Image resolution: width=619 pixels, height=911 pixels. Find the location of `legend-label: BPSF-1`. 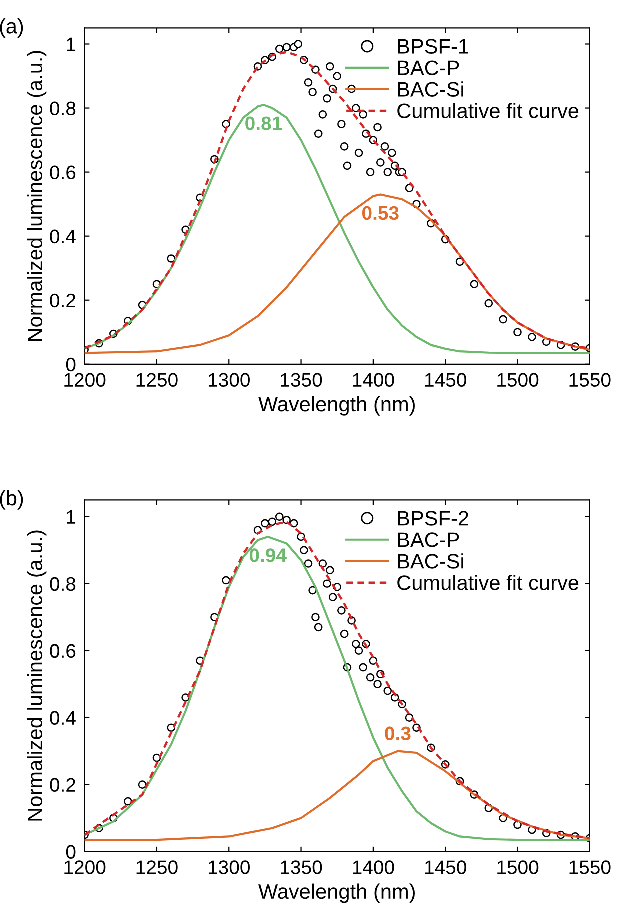

legend-label: BPSF-1 is located at coordinates (433, 46).